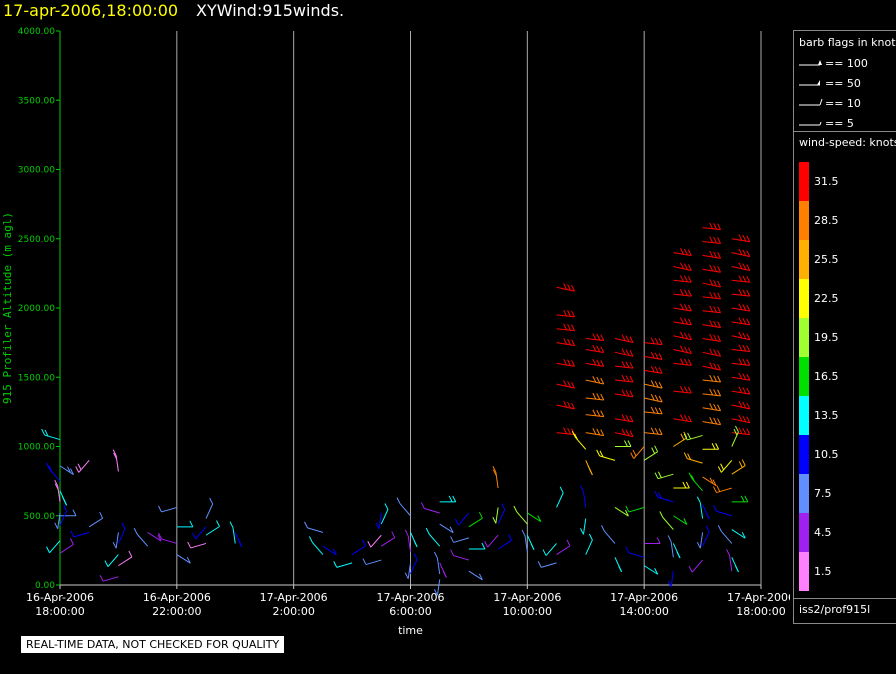  I want to click on x-tick-label-date: 17-Apr-2006, so click(644, 597).